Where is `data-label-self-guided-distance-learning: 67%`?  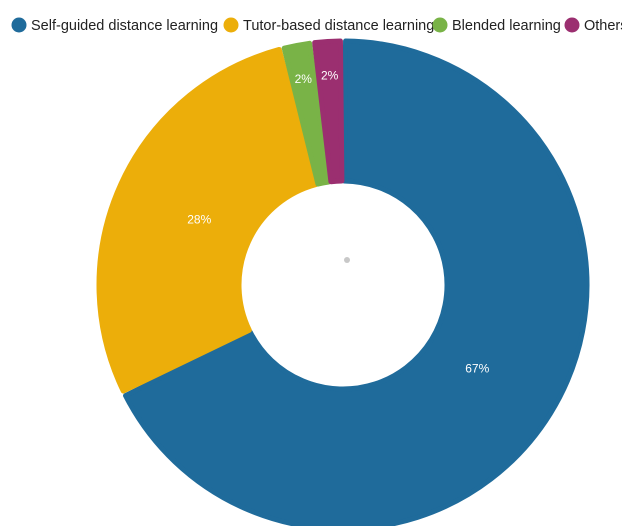 data-label-self-guided-distance-learning: 67% is located at coordinates (477, 368).